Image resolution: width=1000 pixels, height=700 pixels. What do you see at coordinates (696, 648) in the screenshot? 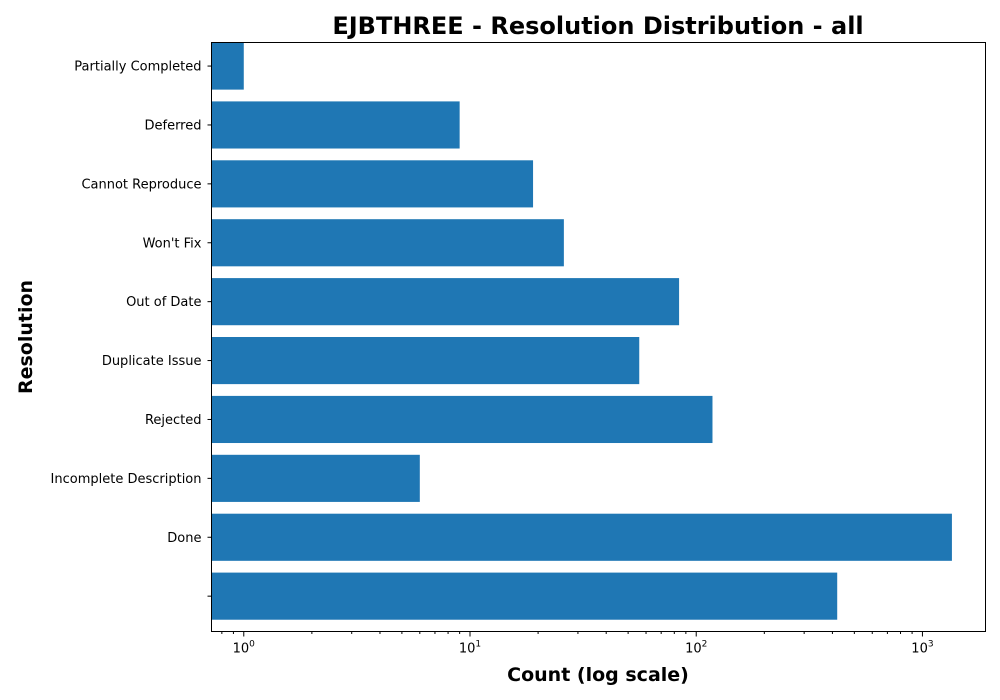
I see `x-tick-label: 10²` at bounding box center [696, 648].